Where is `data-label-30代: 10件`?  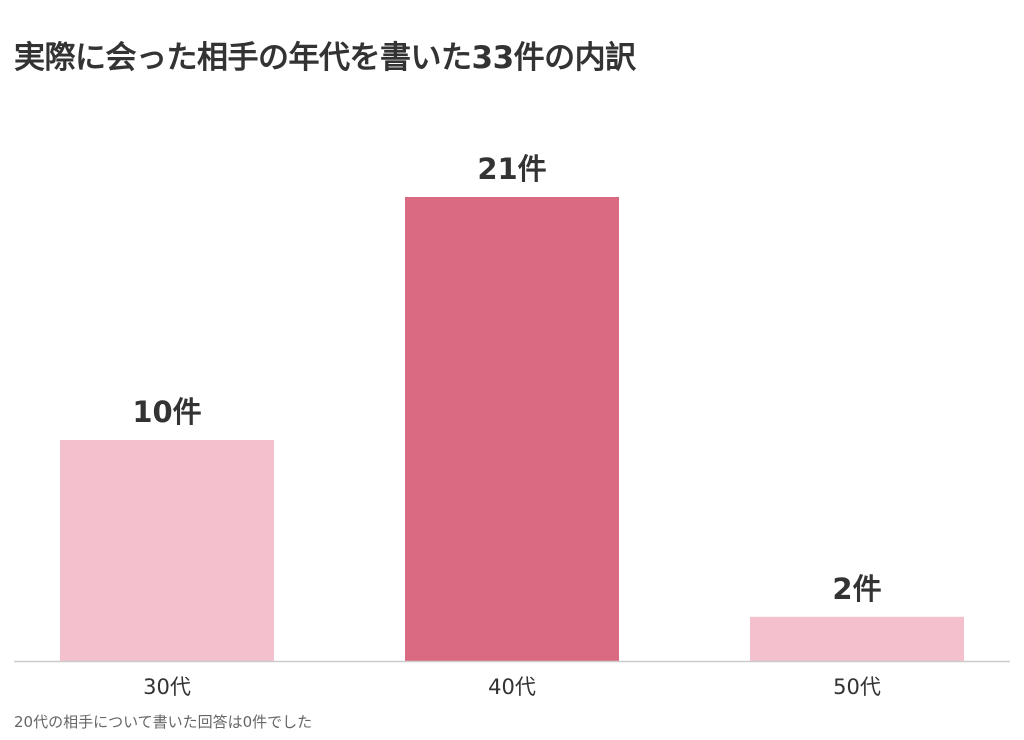
data-label-30代: 10件 is located at coordinates (166, 412).